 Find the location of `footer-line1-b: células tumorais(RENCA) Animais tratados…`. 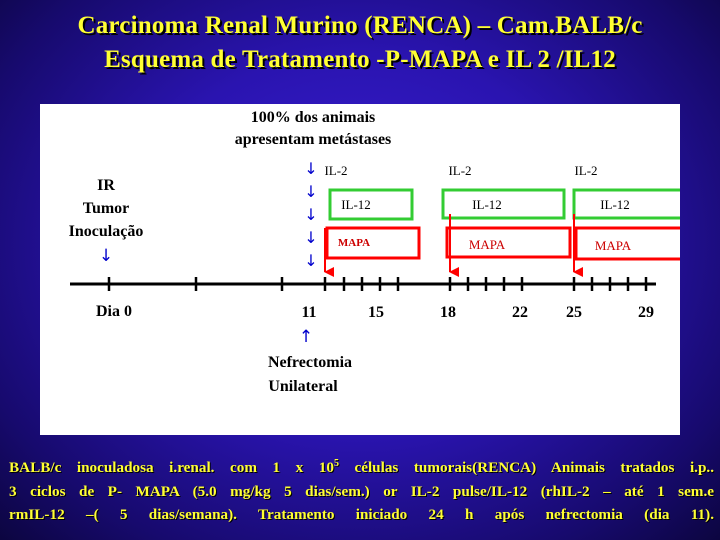

footer-line1-b: células tumorais(RENCA) Animais tratados… is located at coordinates (526, 467).